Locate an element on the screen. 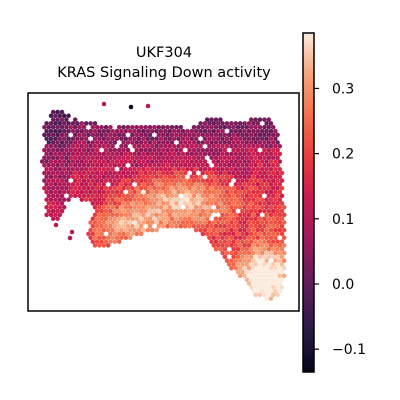 This screenshot has width=400, height=400. chart-title: UKF304 KRAS Signaling Down activity is located at coordinates (164, 63).